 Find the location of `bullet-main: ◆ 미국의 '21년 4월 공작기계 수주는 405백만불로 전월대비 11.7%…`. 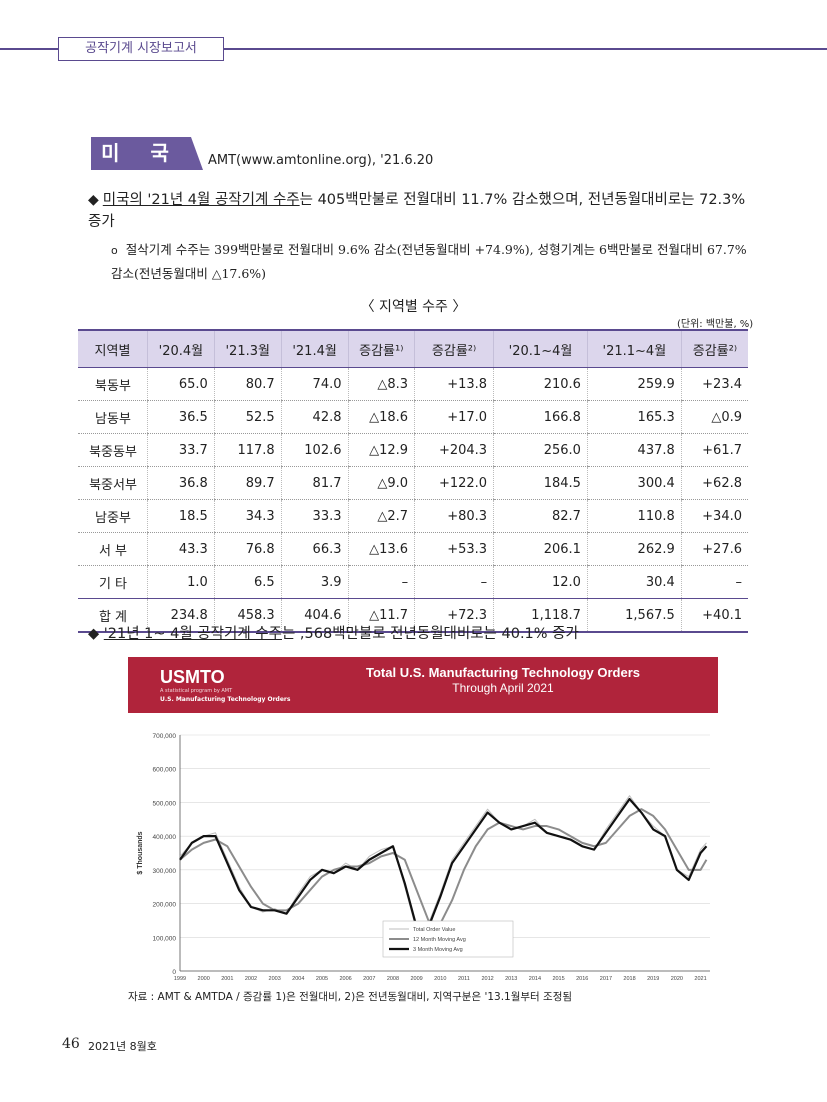

bullet-main: ◆ 미국의 '21년 4월 공작기계 수주는 405백만불로 전월대비 11.7%… is located at coordinates (418, 211).